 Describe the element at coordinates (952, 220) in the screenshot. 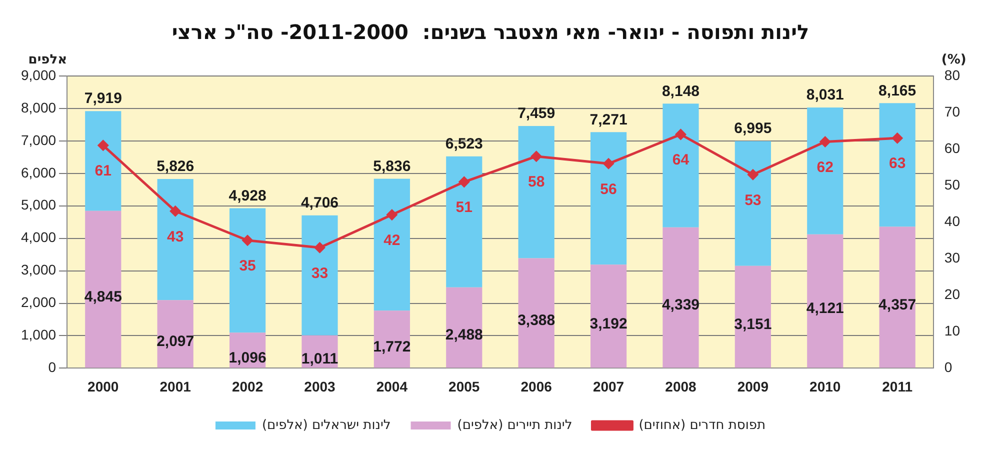

I see `y2-tick-label: 40` at that location.